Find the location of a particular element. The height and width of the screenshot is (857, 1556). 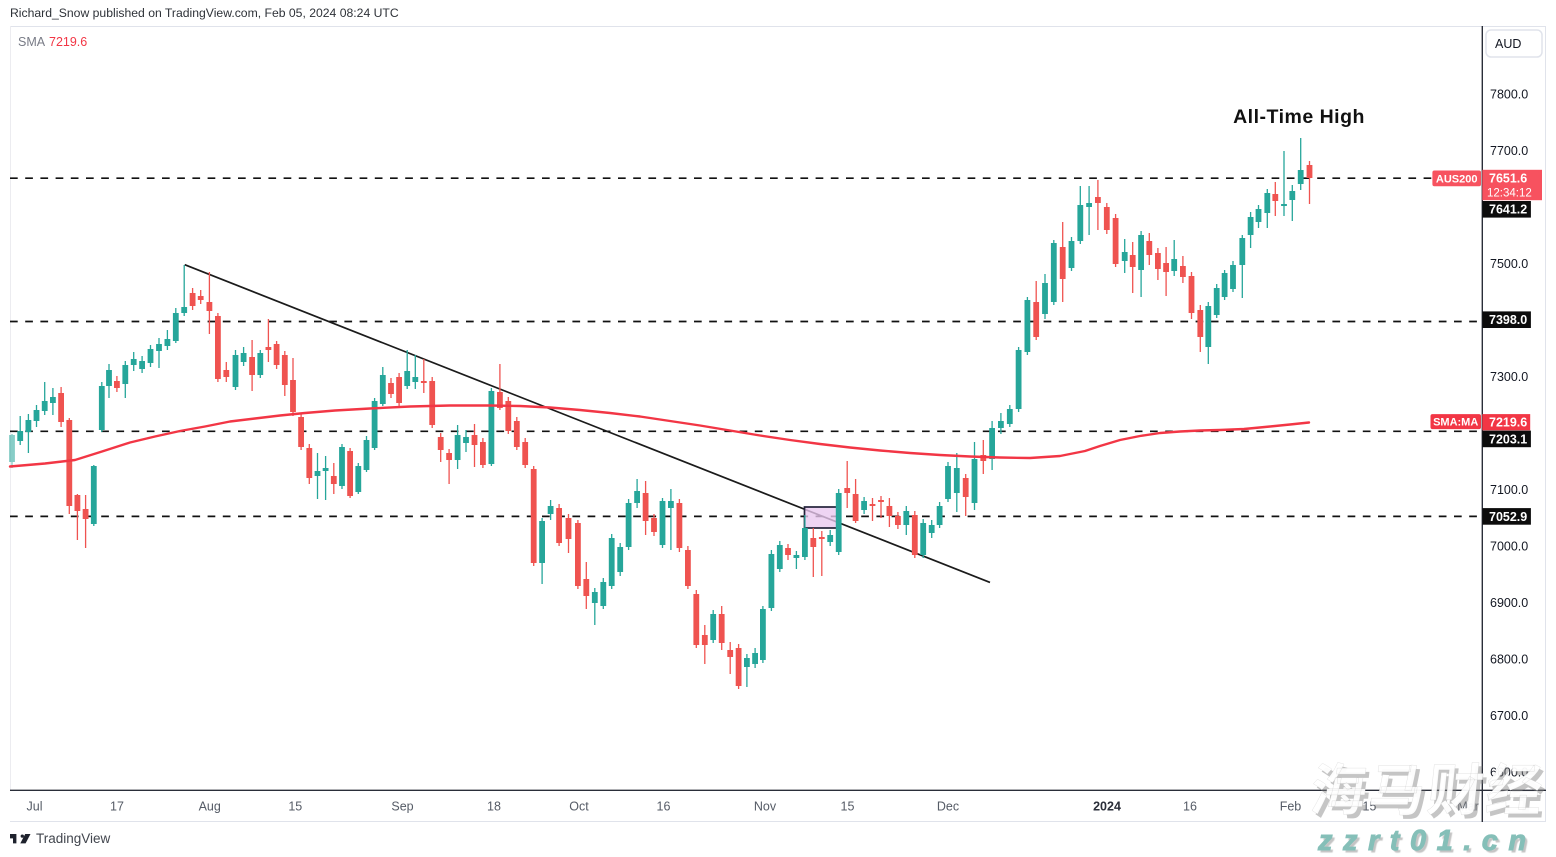

svg-text: SMA:MA is located at coordinates (1455, 423).